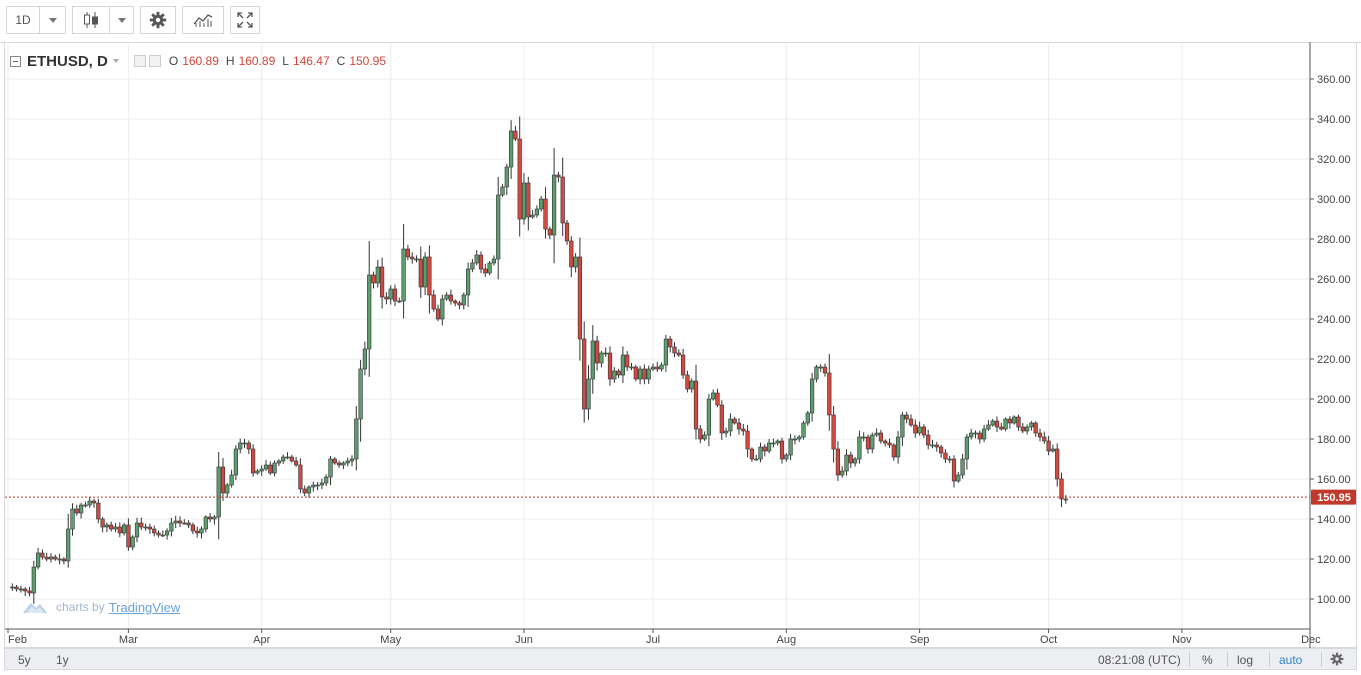  What do you see at coordinates (62, 660) in the screenshot?
I see `range-1y-button: 1y` at bounding box center [62, 660].